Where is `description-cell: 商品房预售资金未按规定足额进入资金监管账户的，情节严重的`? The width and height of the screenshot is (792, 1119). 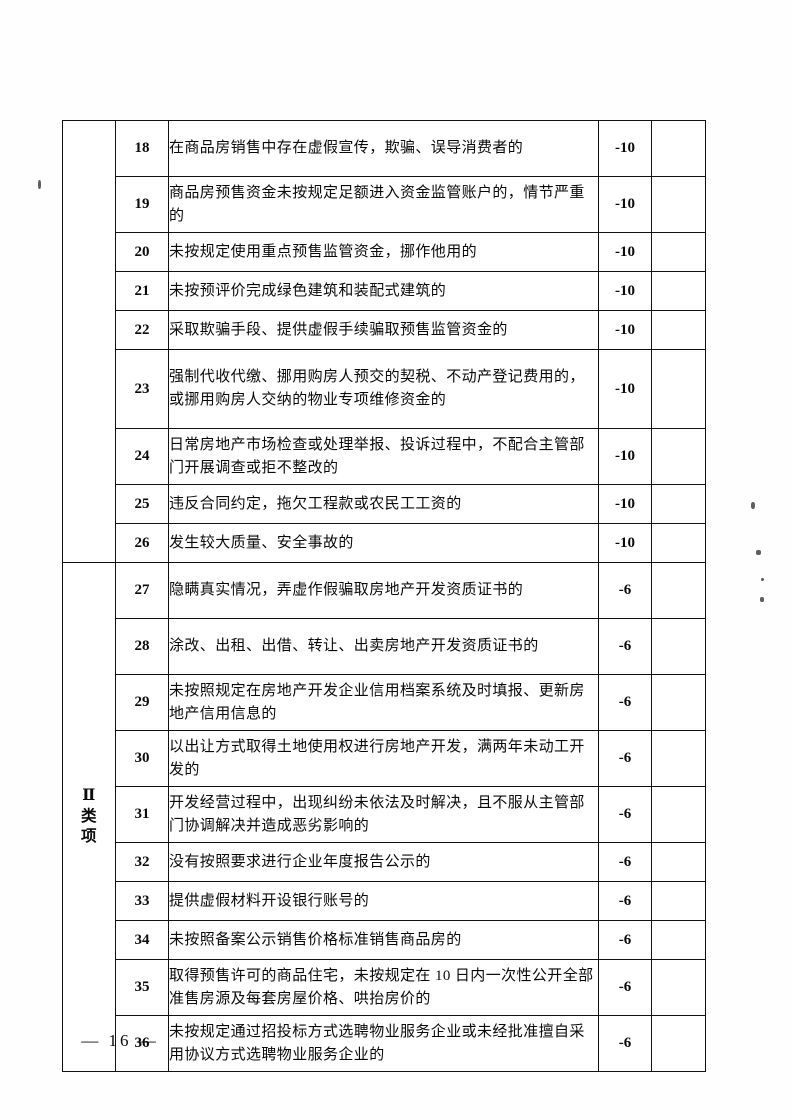 description-cell: 商品房预售资金未按规定足额进入资金监管账户的，情节严重的 is located at coordinates (383, 204).